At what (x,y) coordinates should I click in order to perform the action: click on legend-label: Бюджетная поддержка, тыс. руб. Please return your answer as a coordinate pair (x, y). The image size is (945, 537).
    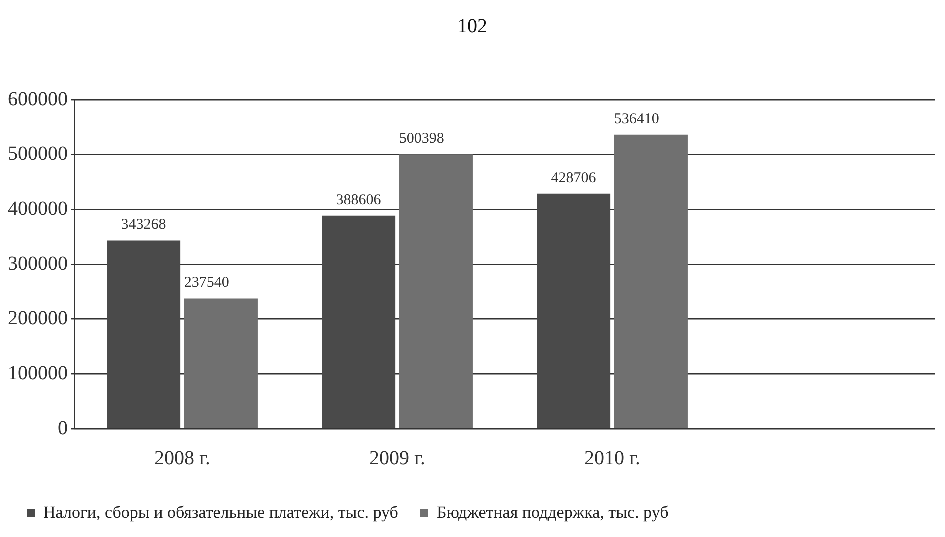
    Looking at the image, I should click on (552, 512).